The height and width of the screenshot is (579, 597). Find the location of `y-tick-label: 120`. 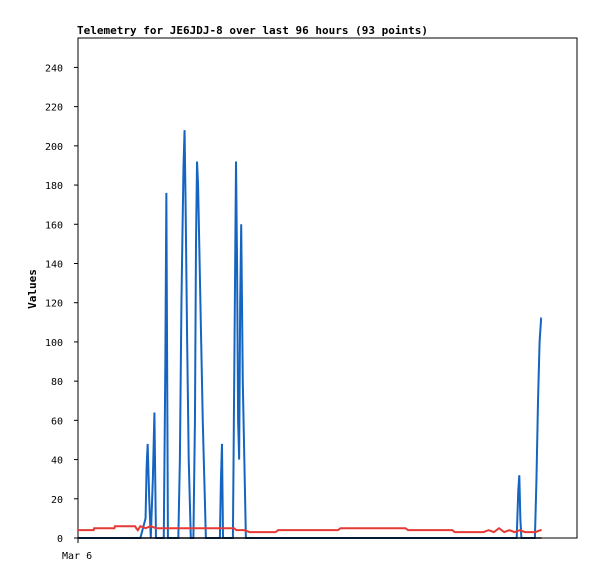

y-tick-label: 120 is located at coordinates (54, 304).